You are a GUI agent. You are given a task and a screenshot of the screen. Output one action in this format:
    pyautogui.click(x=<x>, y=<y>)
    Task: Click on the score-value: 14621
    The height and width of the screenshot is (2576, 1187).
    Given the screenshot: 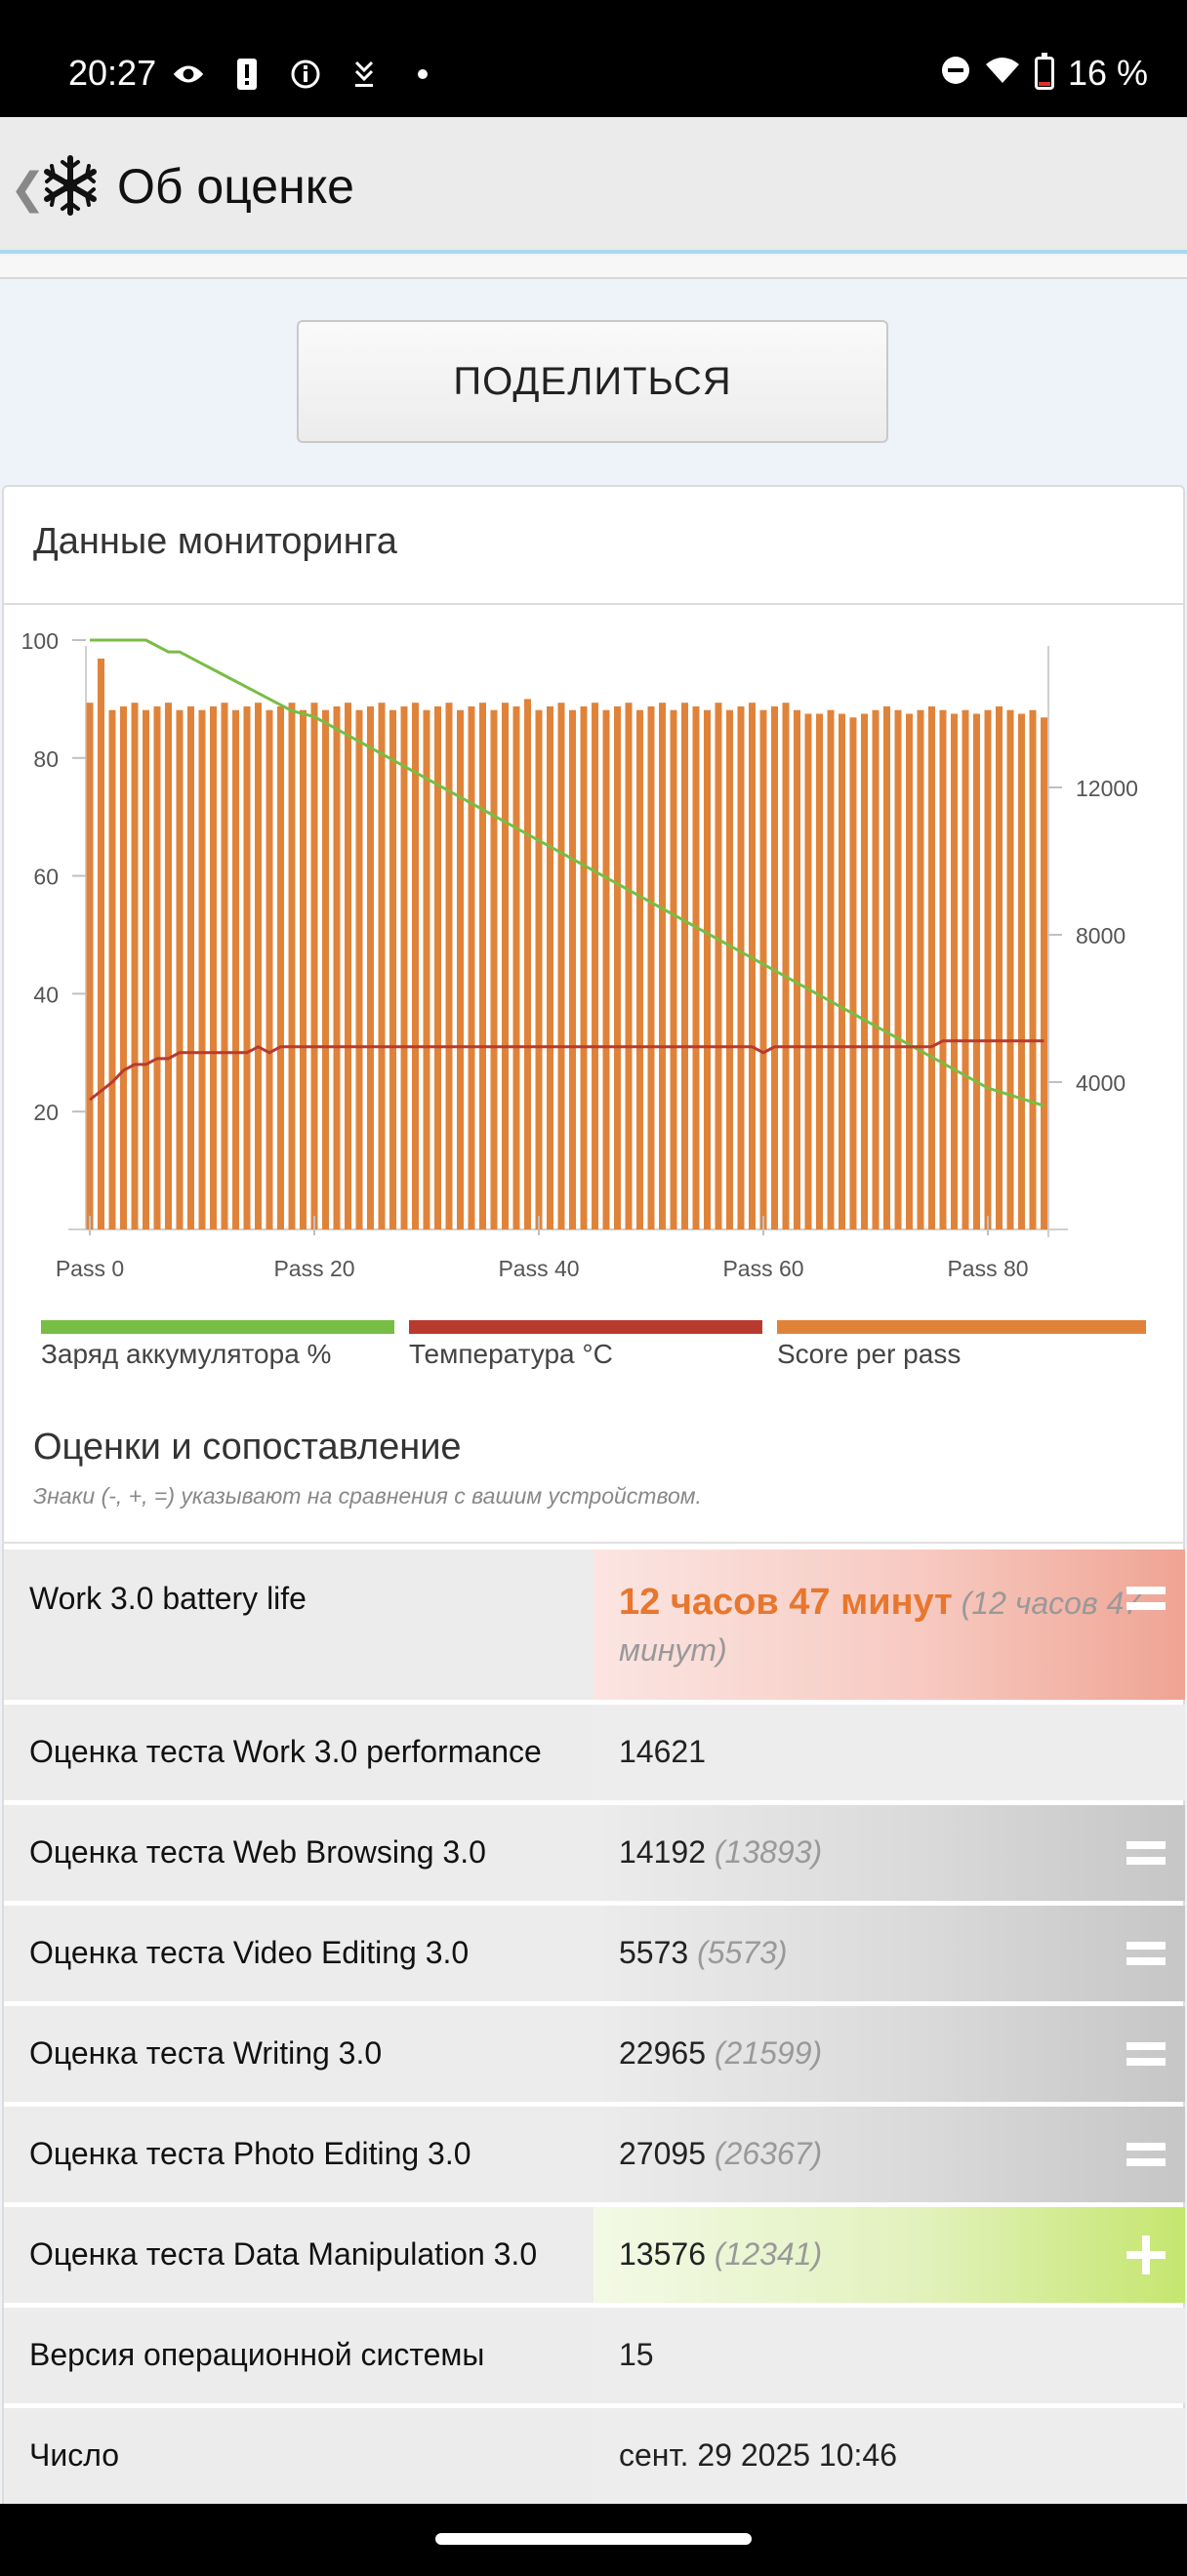 What is the action you would take?
    pyautogui.click(x=662, y=1752)
    